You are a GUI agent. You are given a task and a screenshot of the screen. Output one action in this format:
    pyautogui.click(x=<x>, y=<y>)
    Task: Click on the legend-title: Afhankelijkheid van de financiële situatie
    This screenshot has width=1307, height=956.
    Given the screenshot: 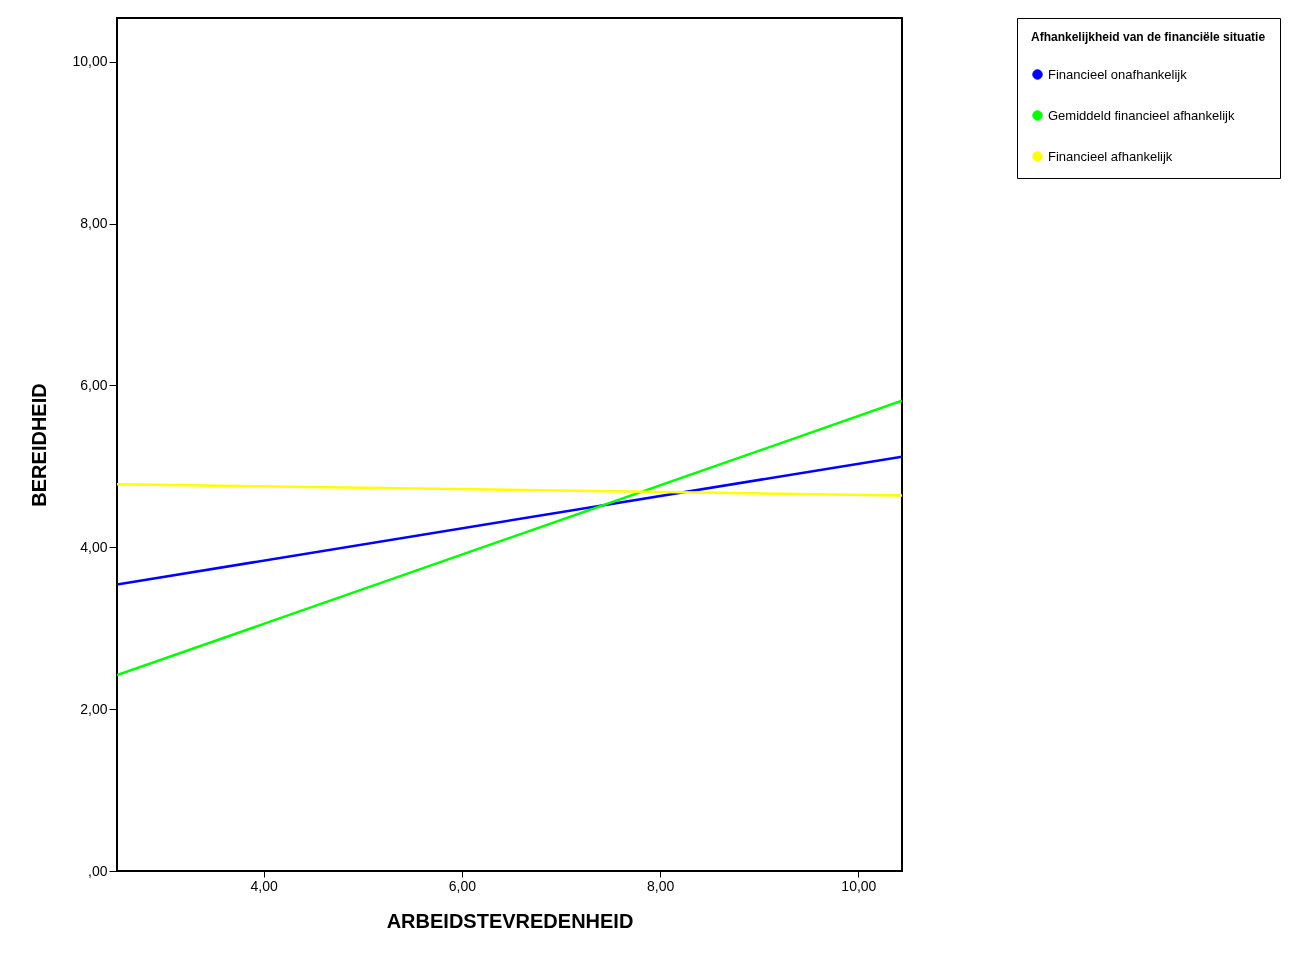 What is the action you would take?
    pyautogui.click(x=1148, y=37)
    